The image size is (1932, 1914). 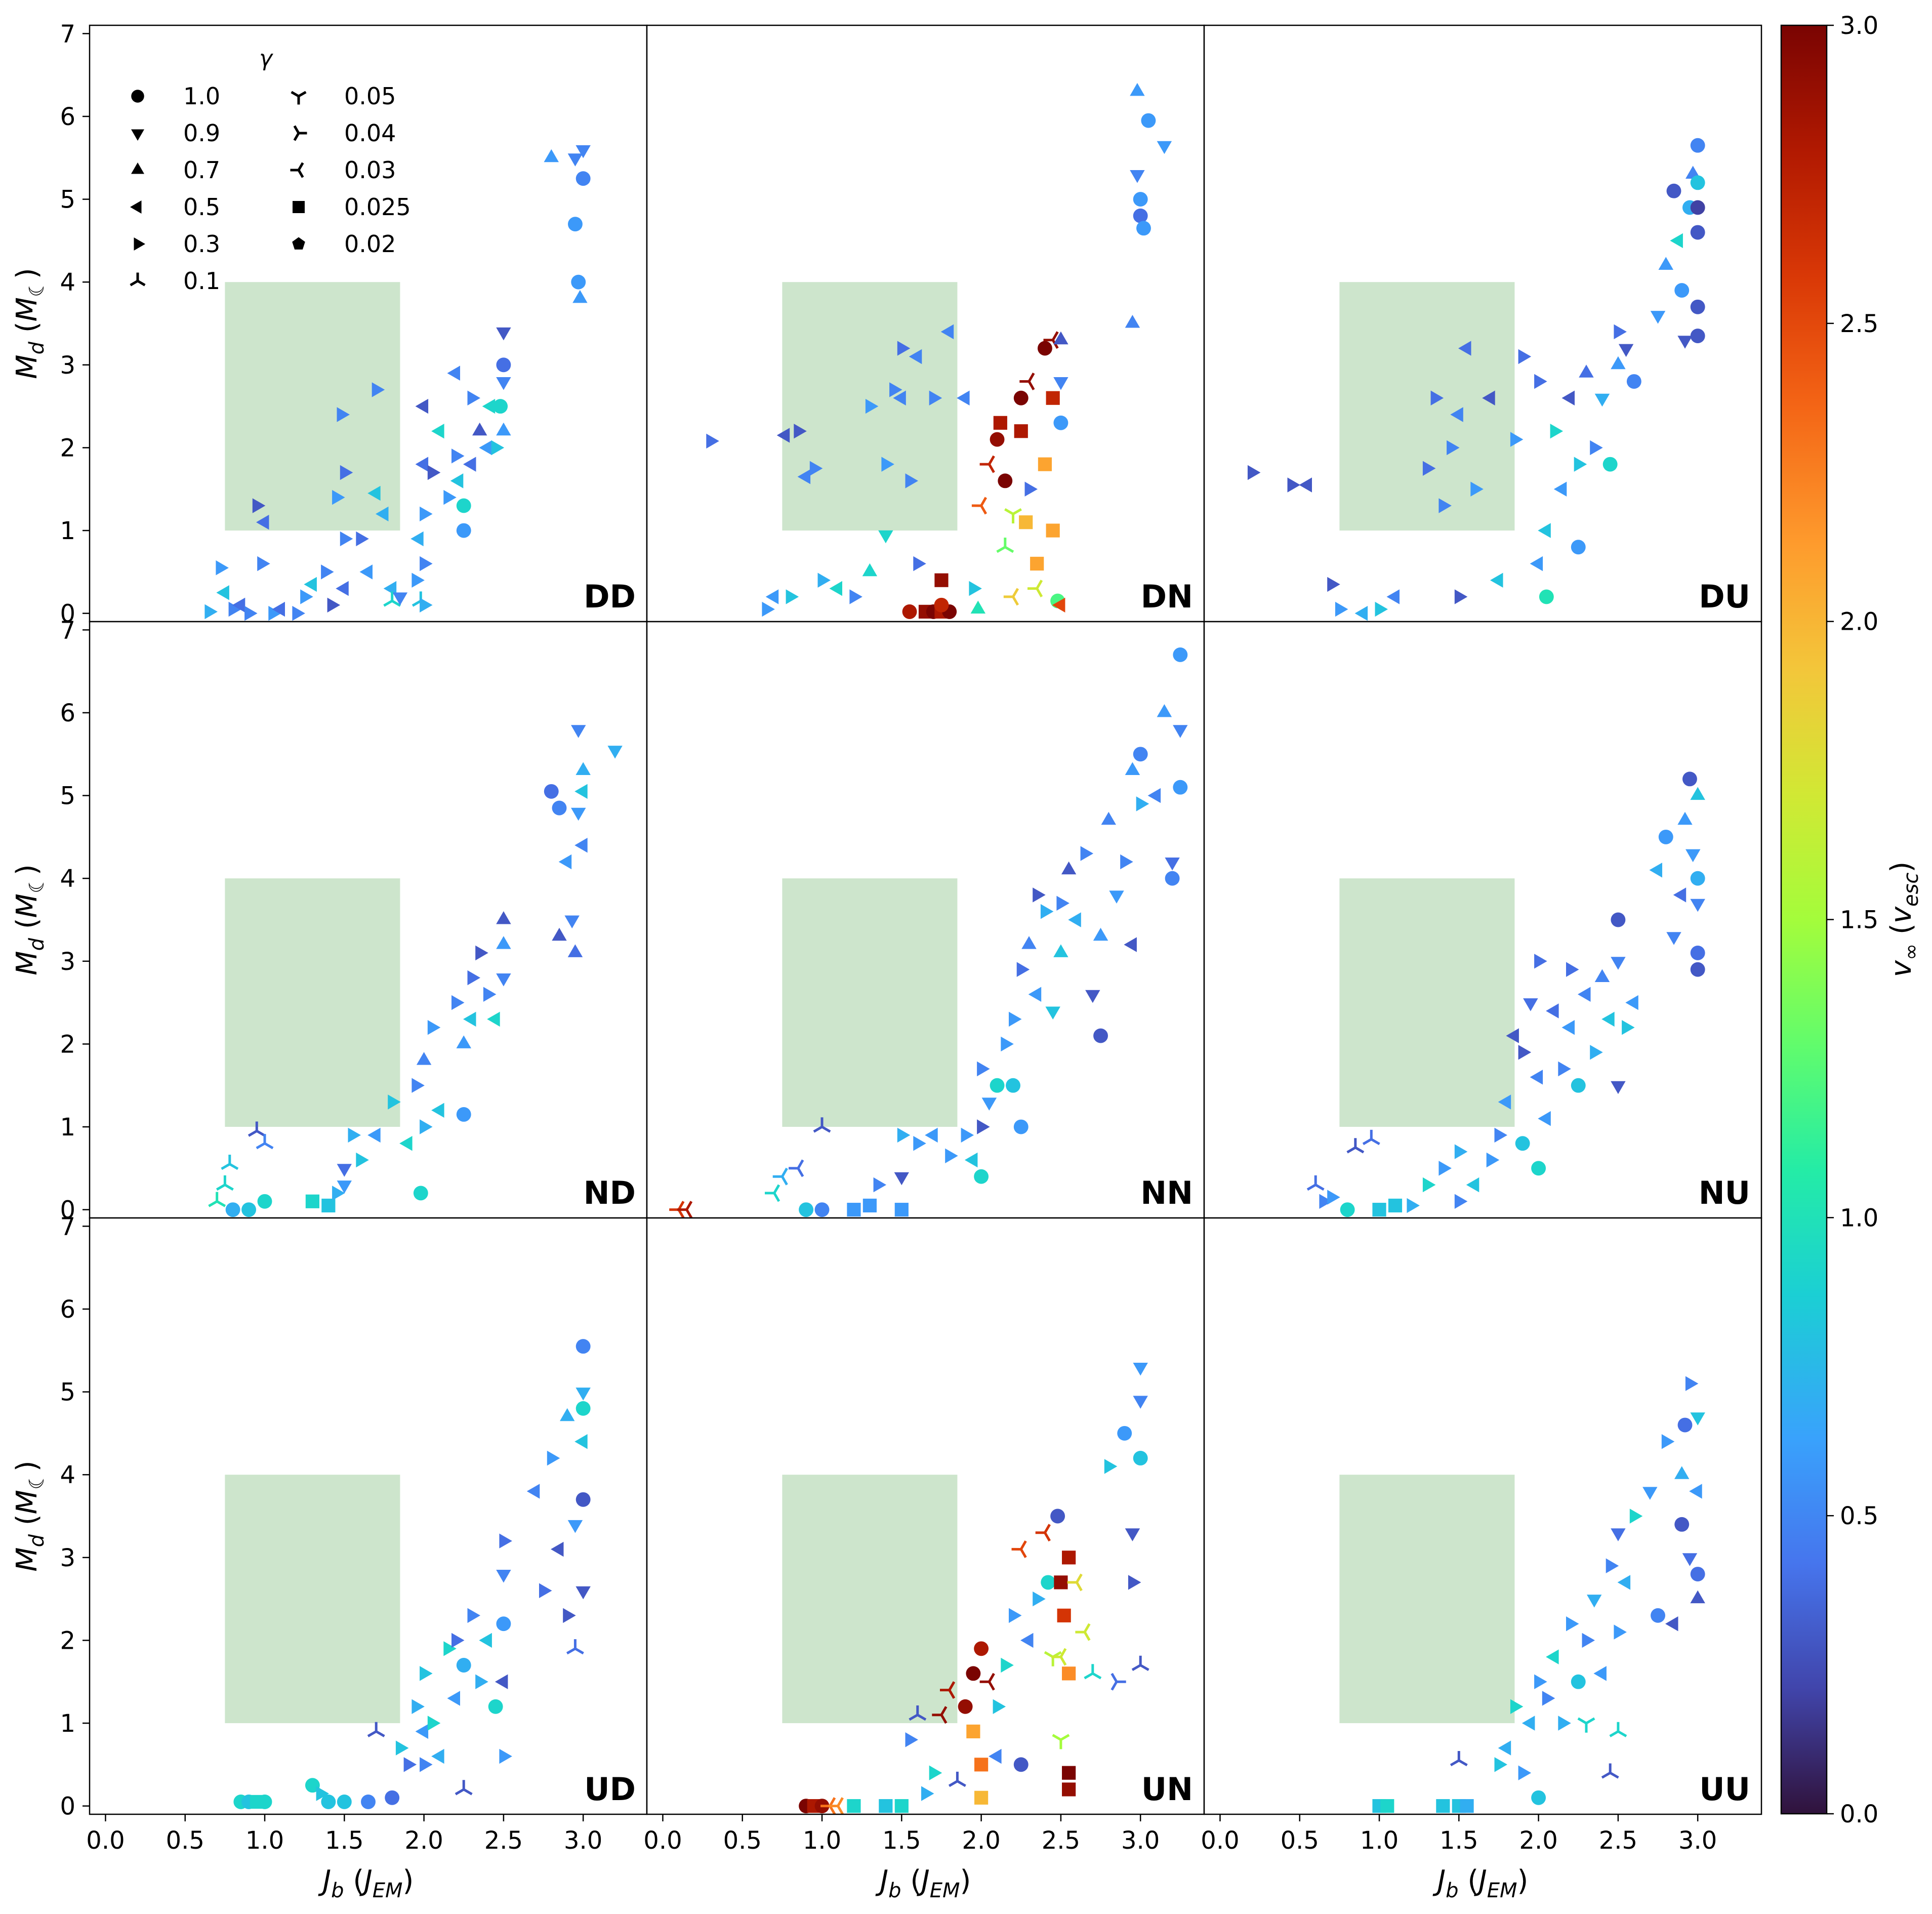 What do you see at coordinates (925, 323) in the screenshot?
I see `panel-dn: DN` at bounding box center [925, 323].